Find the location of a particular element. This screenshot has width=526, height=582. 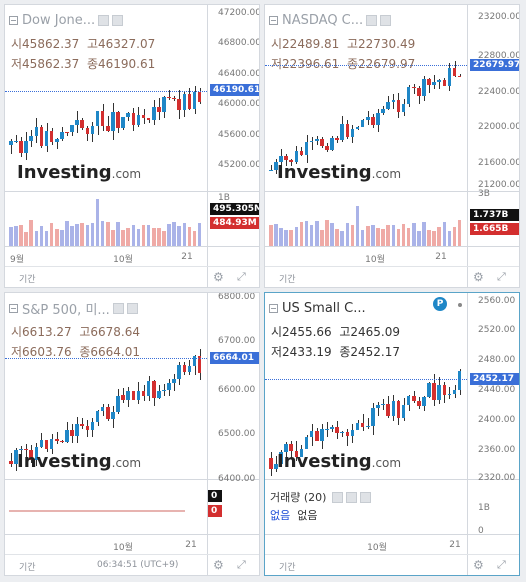

ohlc-row-1: 시45862.37 고46327.07 is located at coordinates (83, 44).